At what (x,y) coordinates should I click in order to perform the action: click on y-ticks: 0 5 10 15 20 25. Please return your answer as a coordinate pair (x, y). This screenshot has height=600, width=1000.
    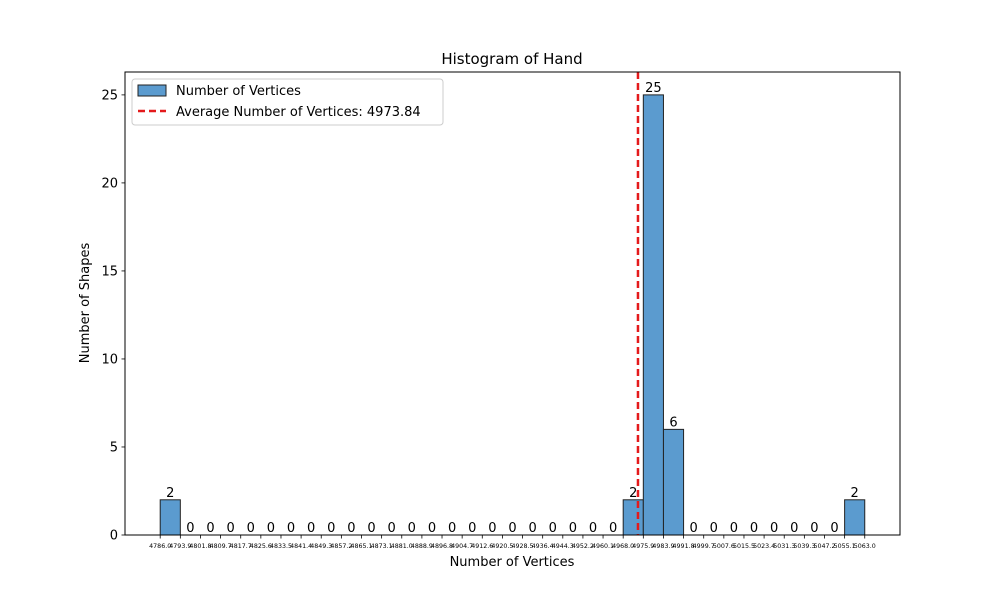
    Looking at the image, I should click on (113, 316).